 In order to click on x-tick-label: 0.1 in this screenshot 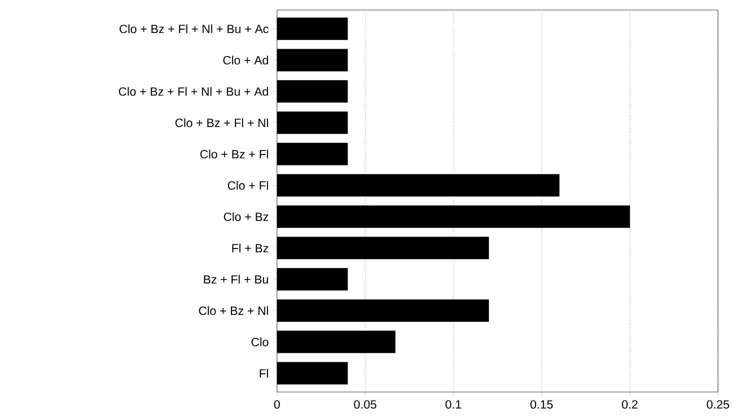, I will do `click(454, 404)`.